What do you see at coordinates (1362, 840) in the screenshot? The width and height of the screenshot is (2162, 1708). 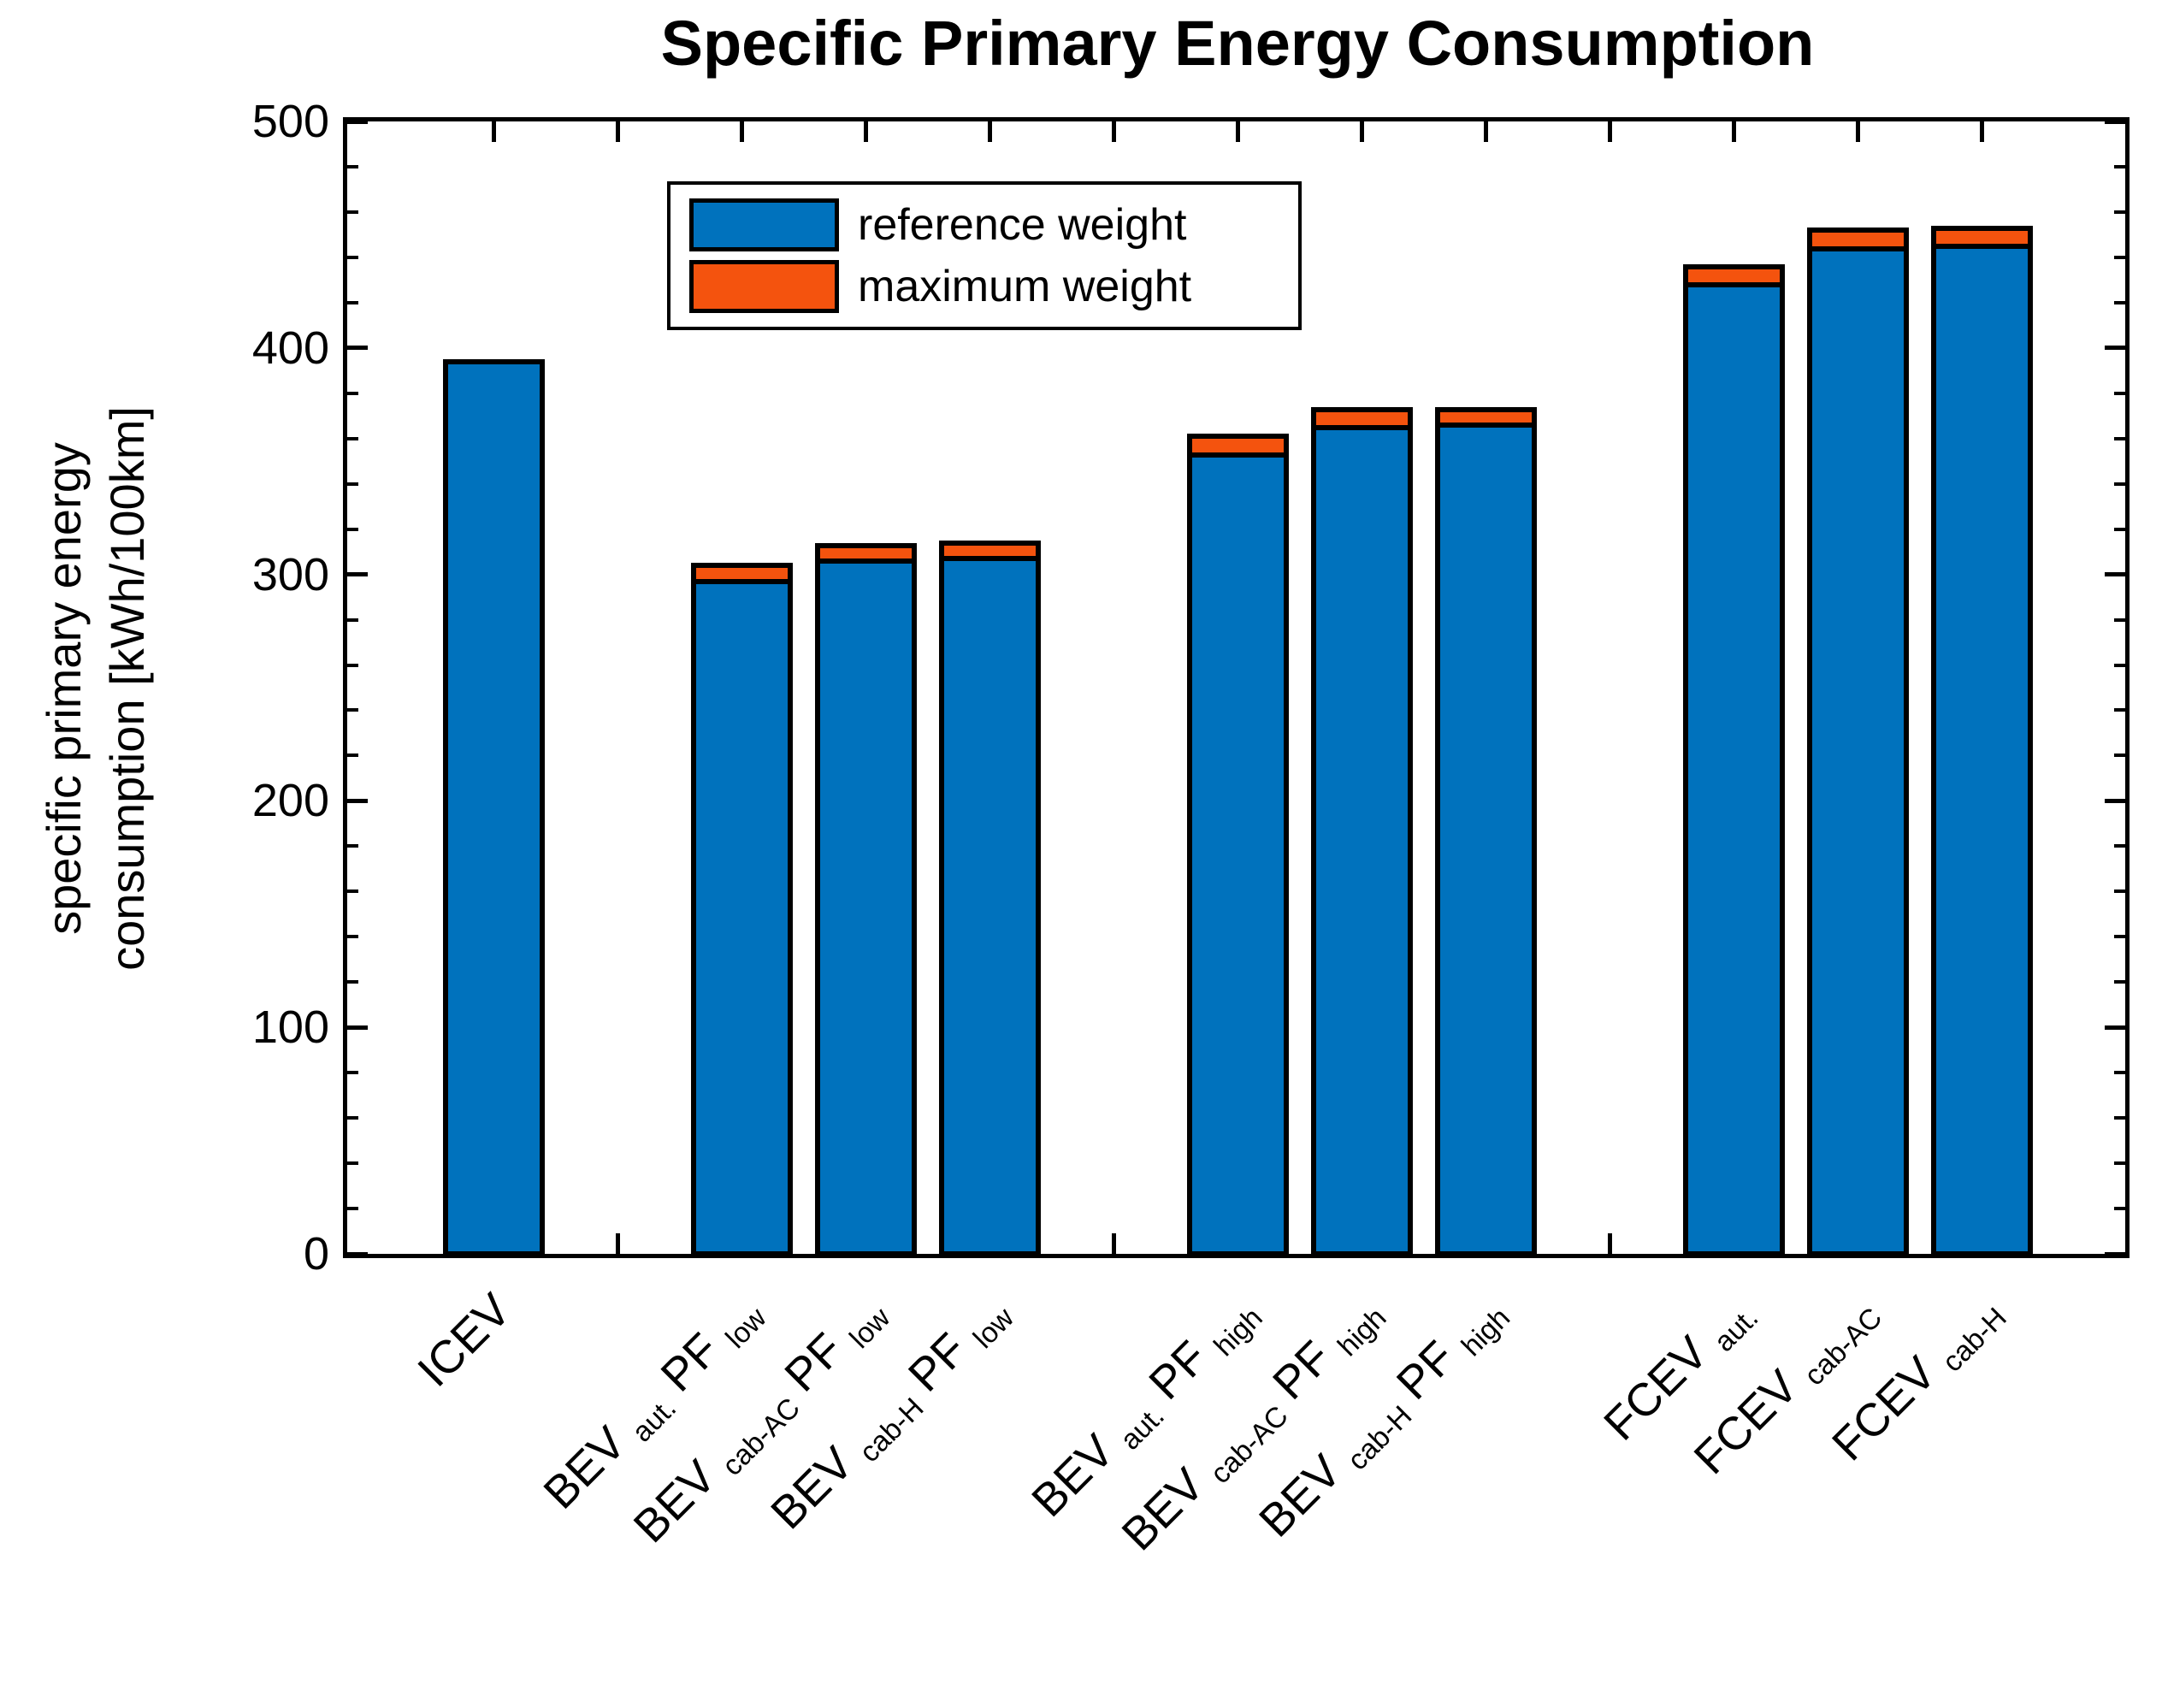 I see `bar-segment-reference-BEV-cab-AC-PF-high` at bounding box center [1362, 840].